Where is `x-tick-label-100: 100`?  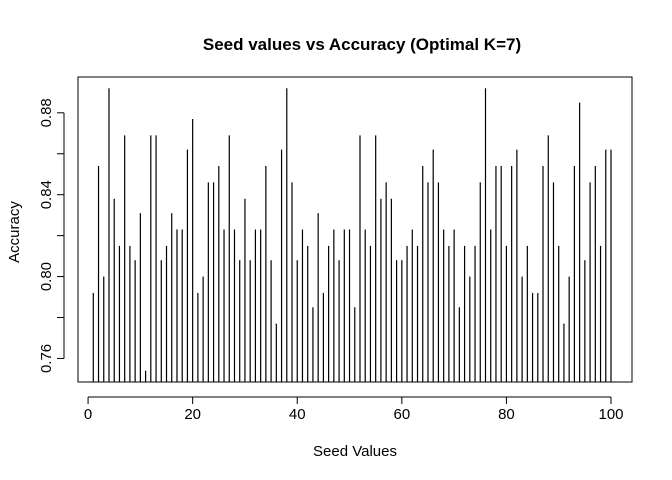 x-tick-label-100: 100 is located at coordinates (610, 414).